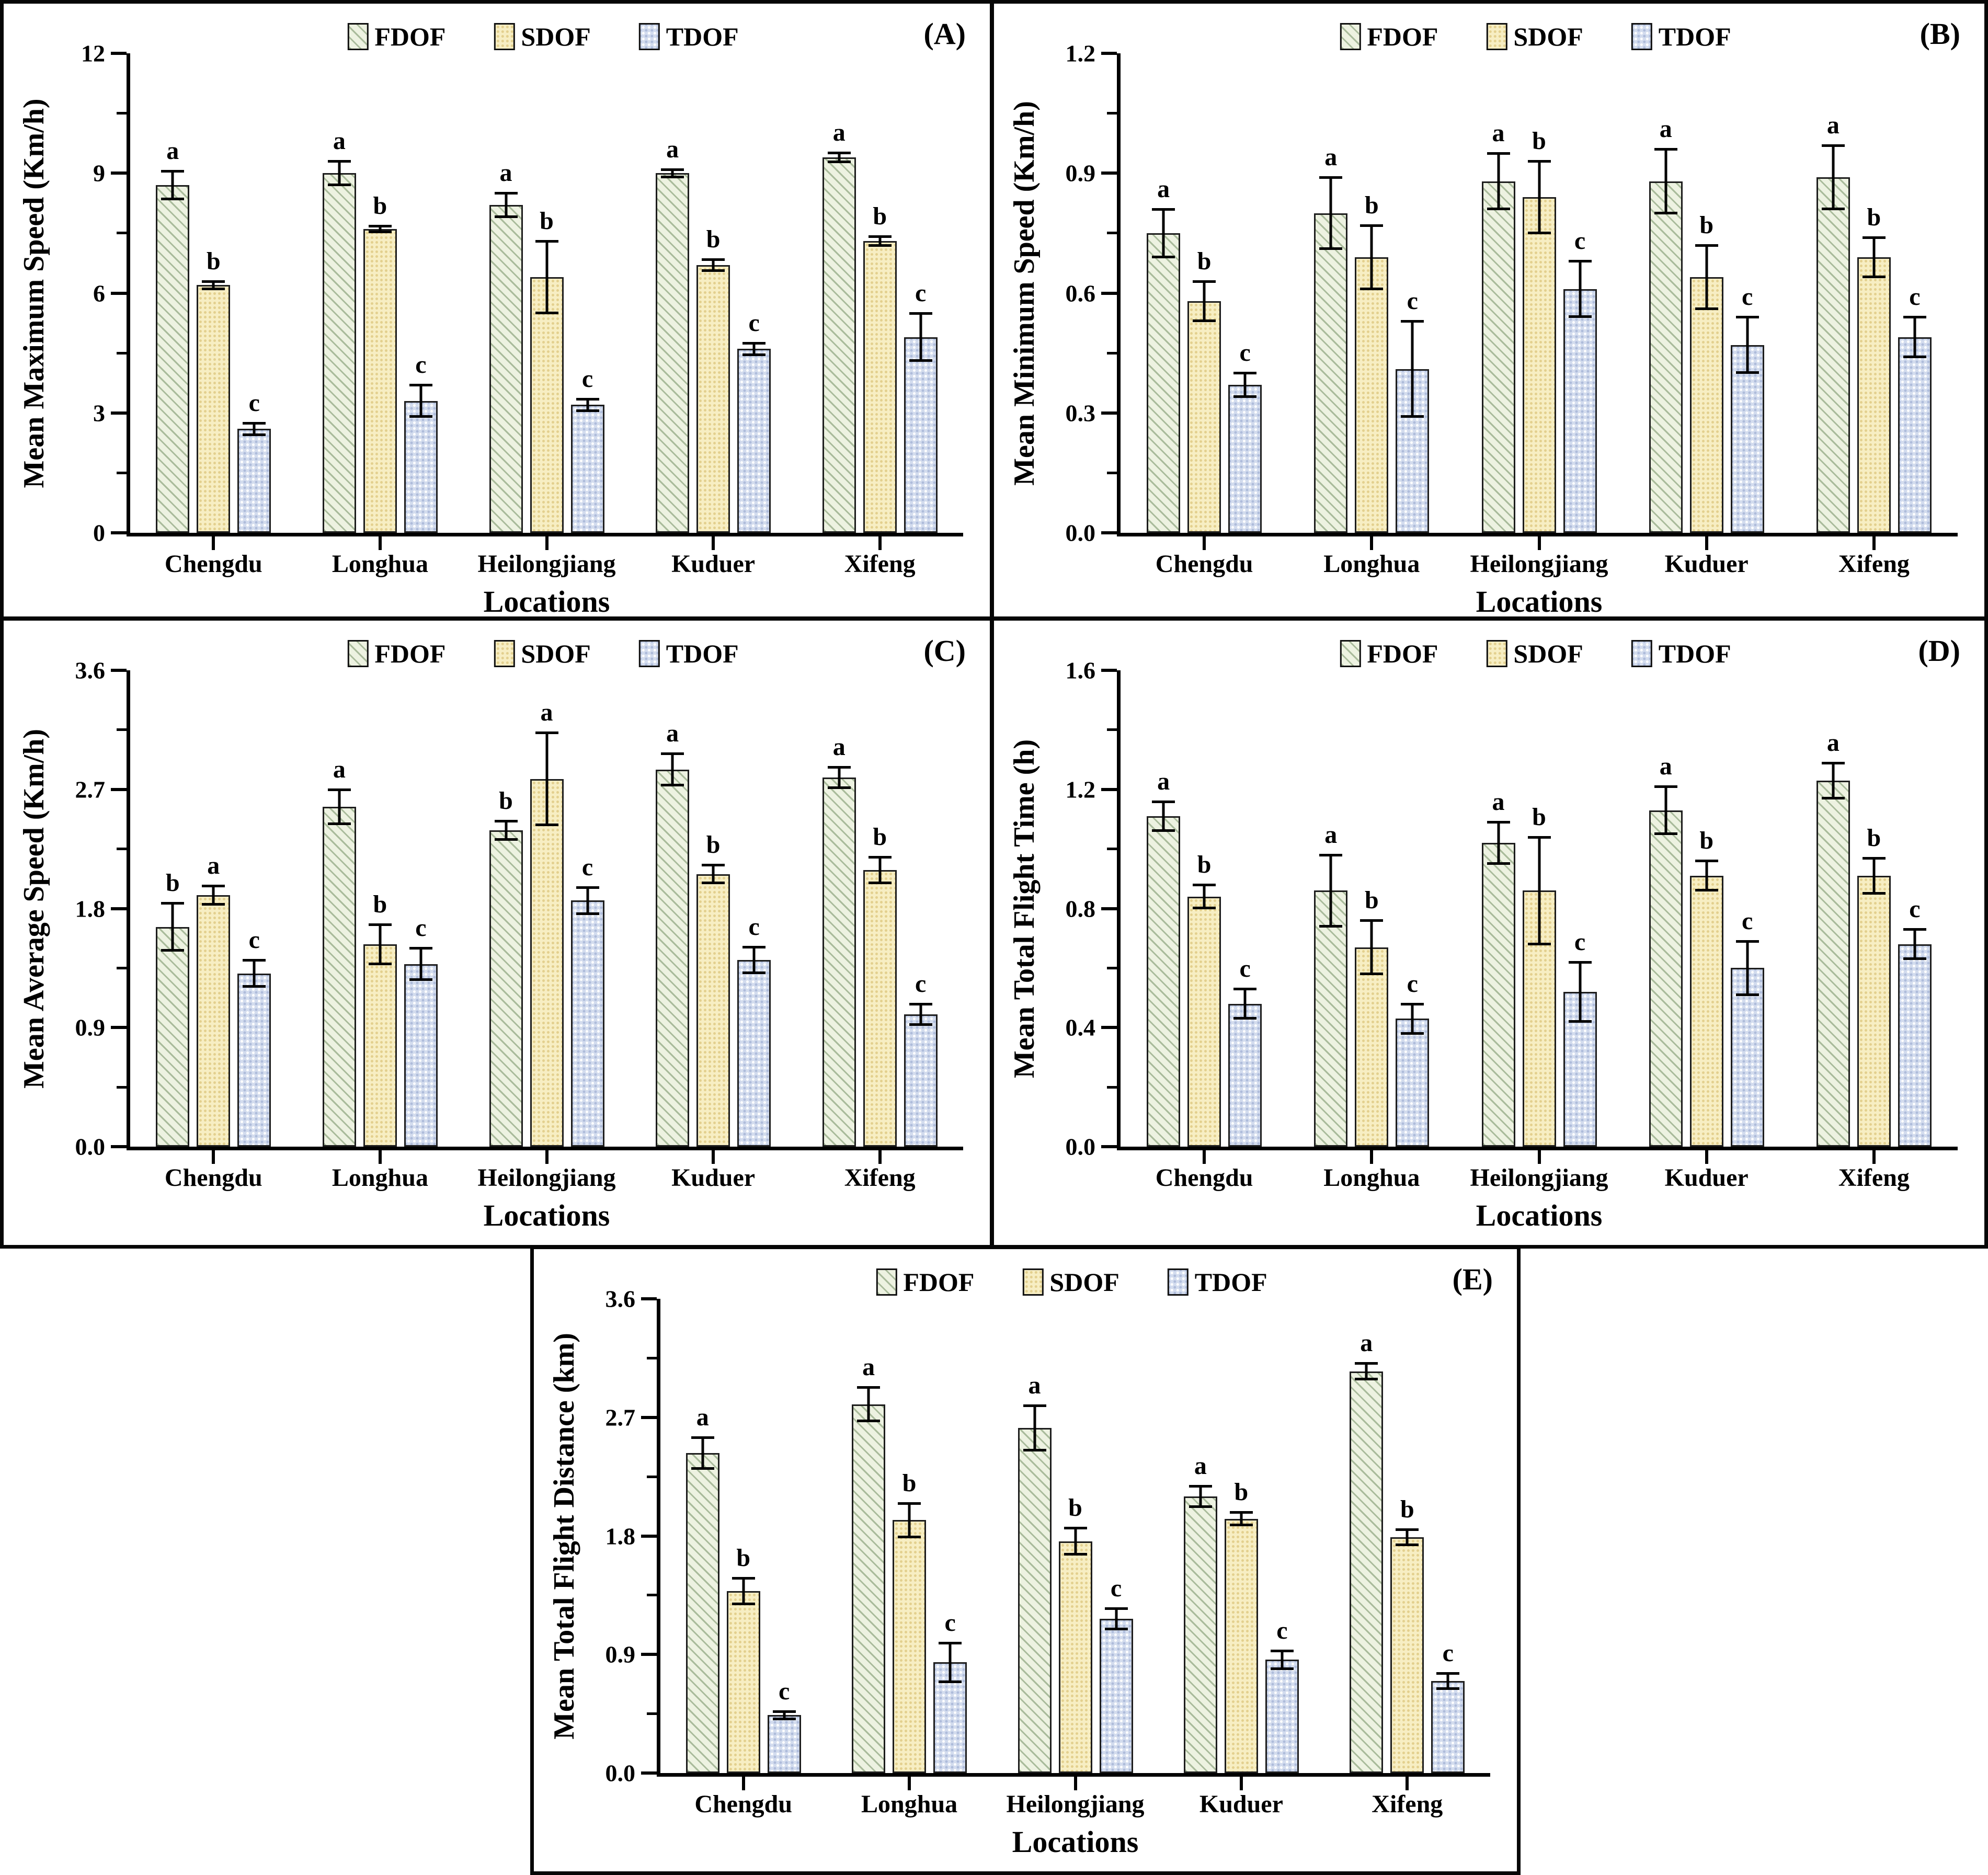  I want to click on error-bar-tdof-heilongjiang, so click(587, 405).